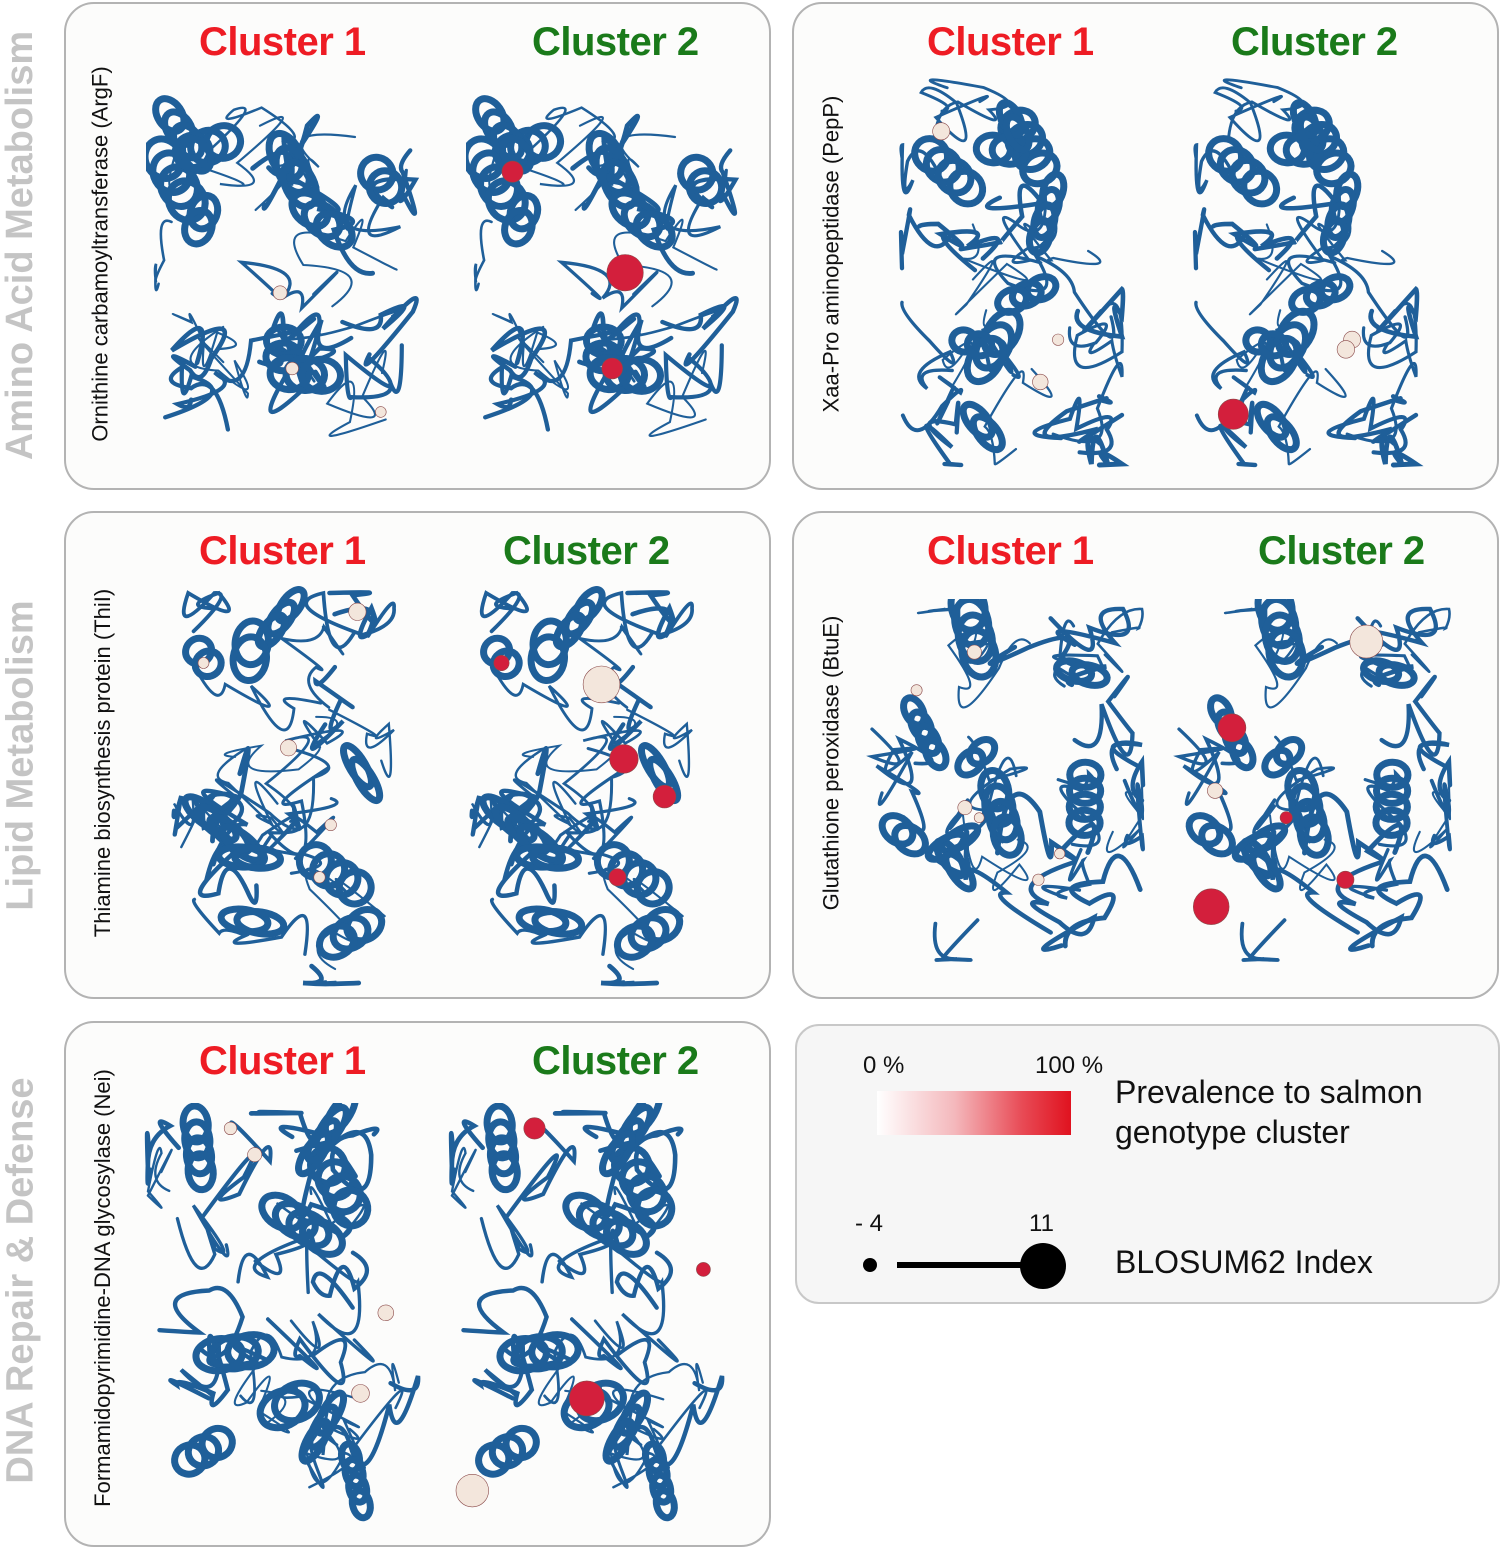 The image size is (1501, 1549). What do you see at coordinates (1041, 1223) in the screenshot?
I see `blosum-max-label: 11` at bounding box center [1041, 1223].